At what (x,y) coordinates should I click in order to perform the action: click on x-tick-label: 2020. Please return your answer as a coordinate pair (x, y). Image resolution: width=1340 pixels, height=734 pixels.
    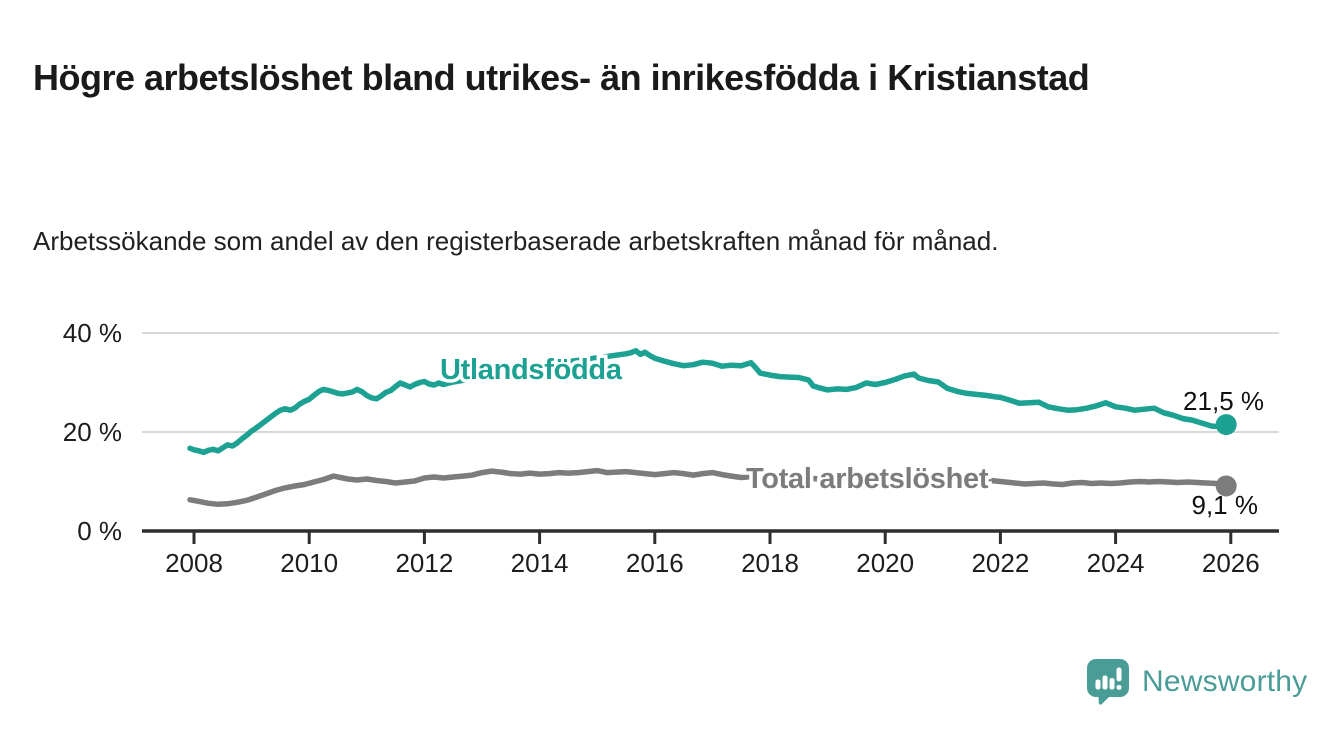
    Looking at the image, I should click on (885, 563).